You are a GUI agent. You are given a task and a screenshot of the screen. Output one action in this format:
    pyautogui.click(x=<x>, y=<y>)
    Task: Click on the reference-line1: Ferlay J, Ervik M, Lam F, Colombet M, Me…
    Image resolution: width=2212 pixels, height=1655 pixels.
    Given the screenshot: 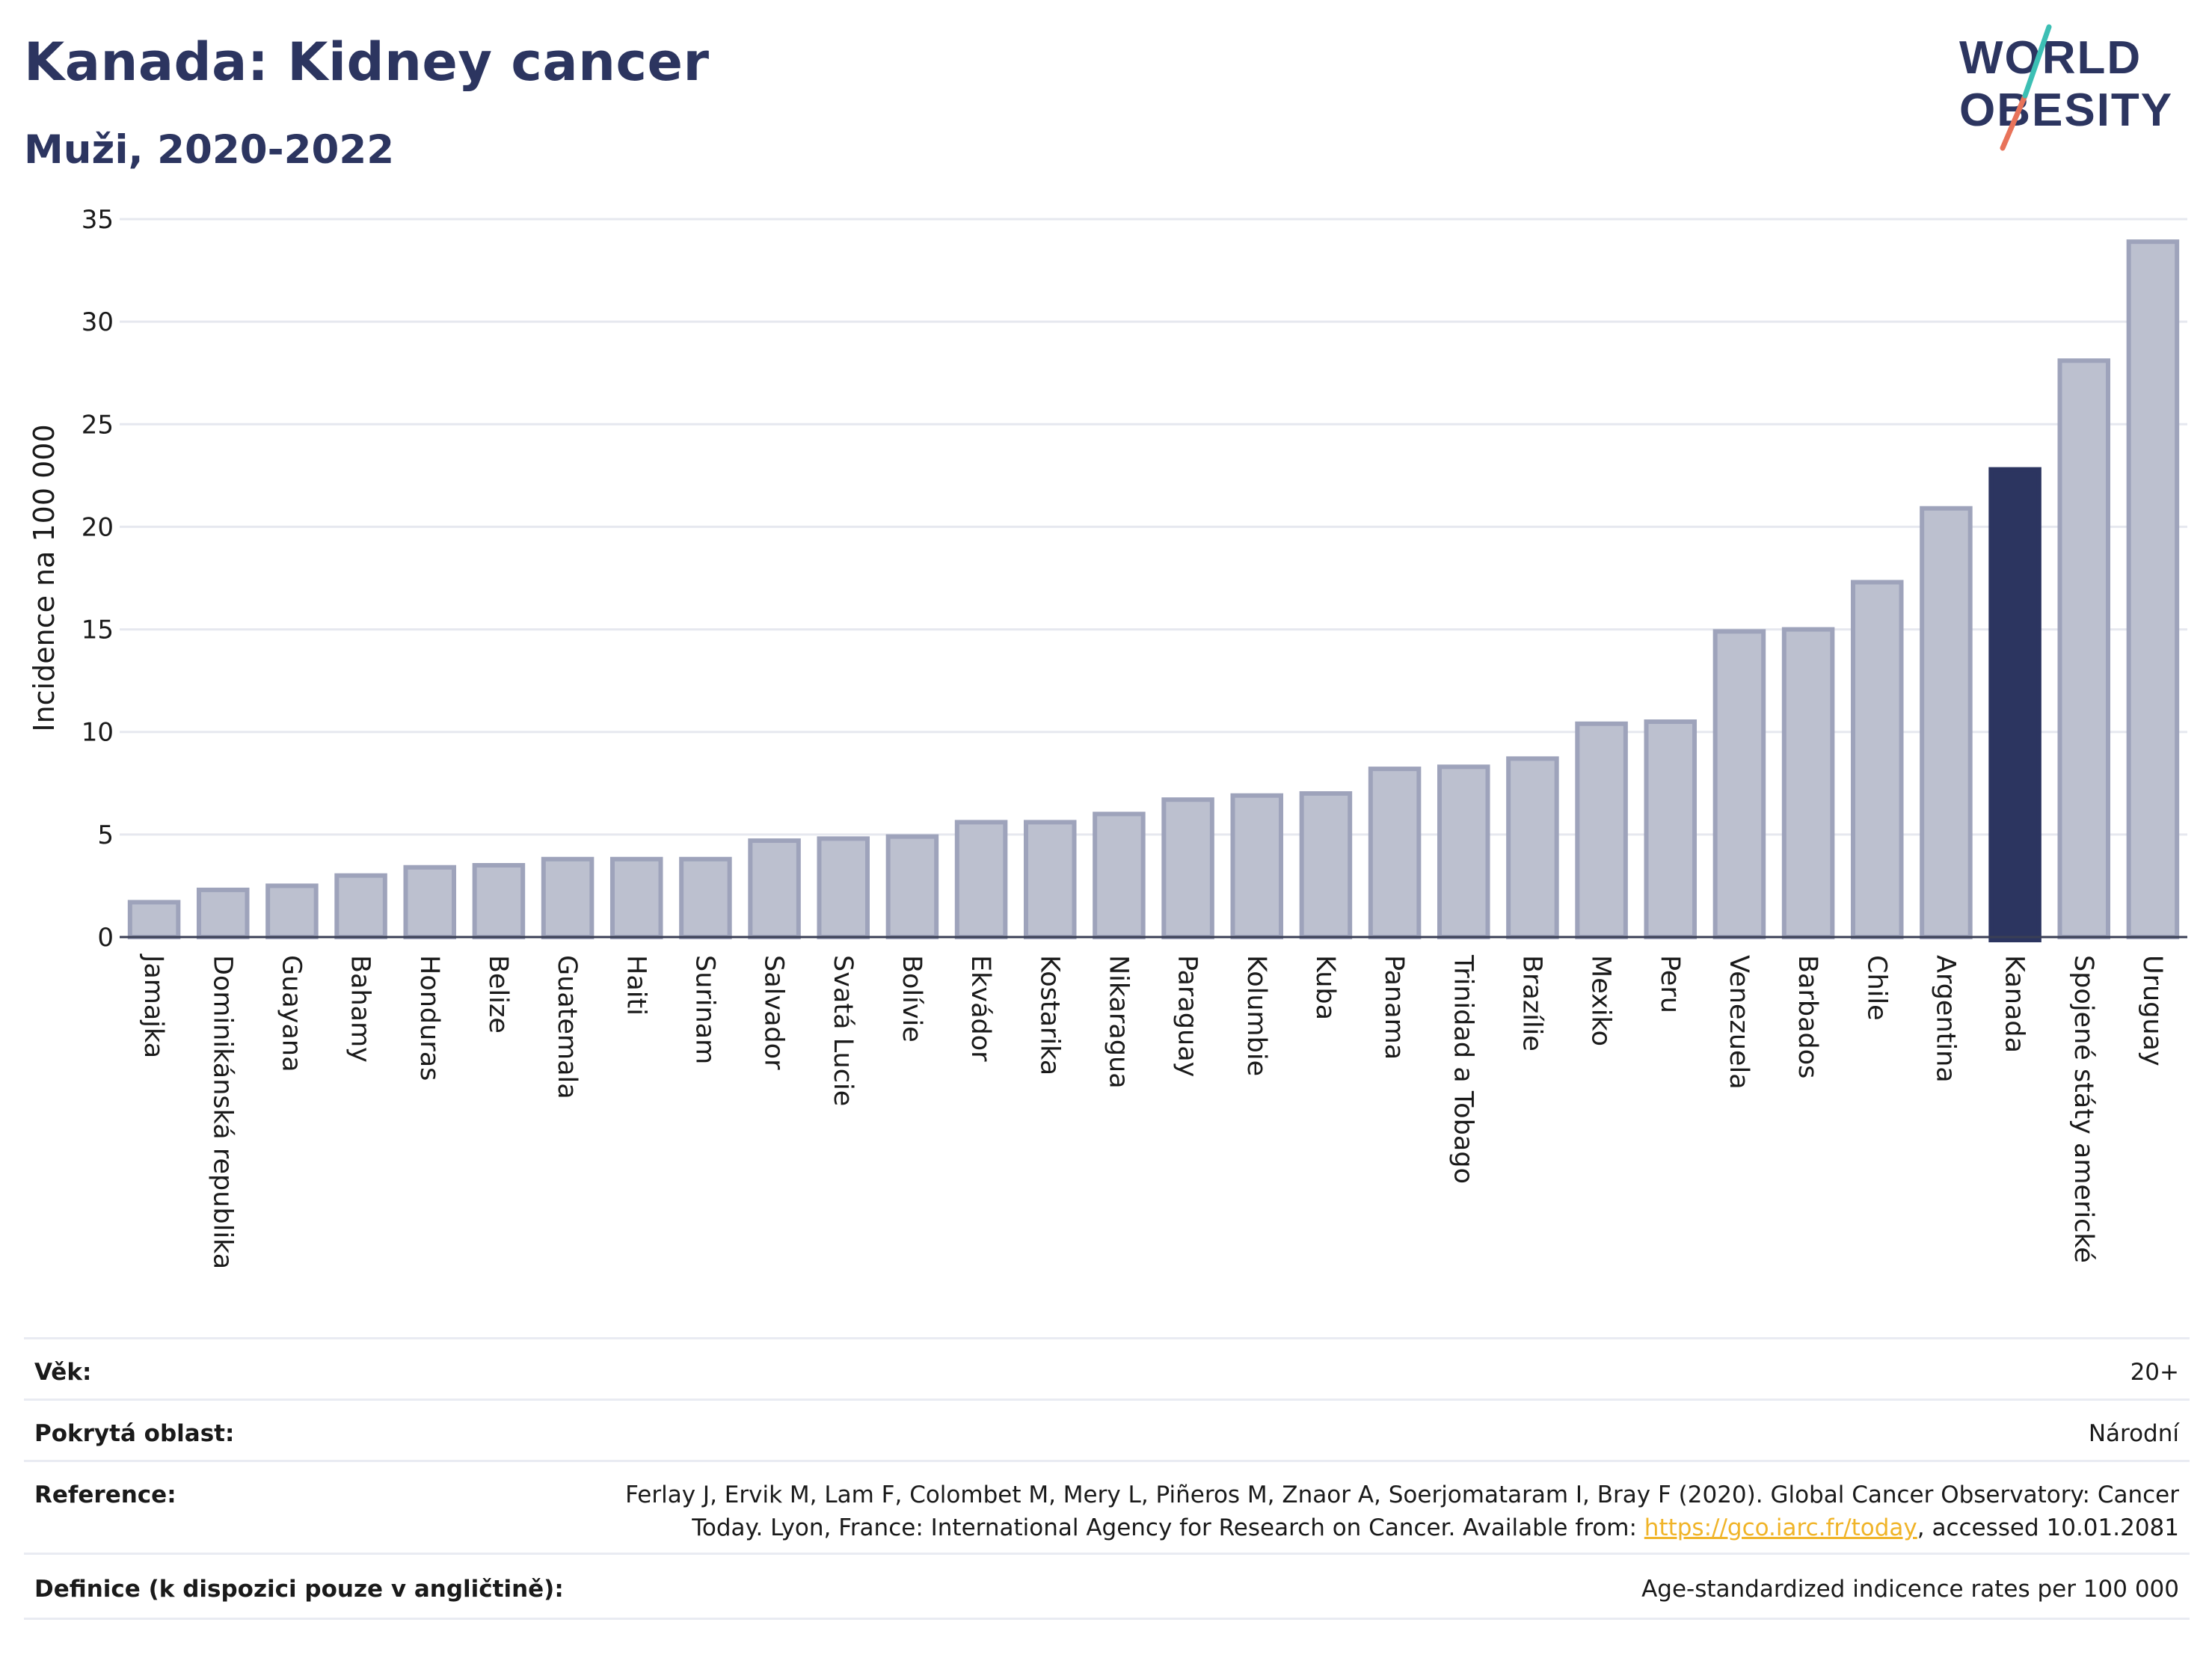 What is the action you would take?
    pyautogui.click(x=1402, y=1494)
    